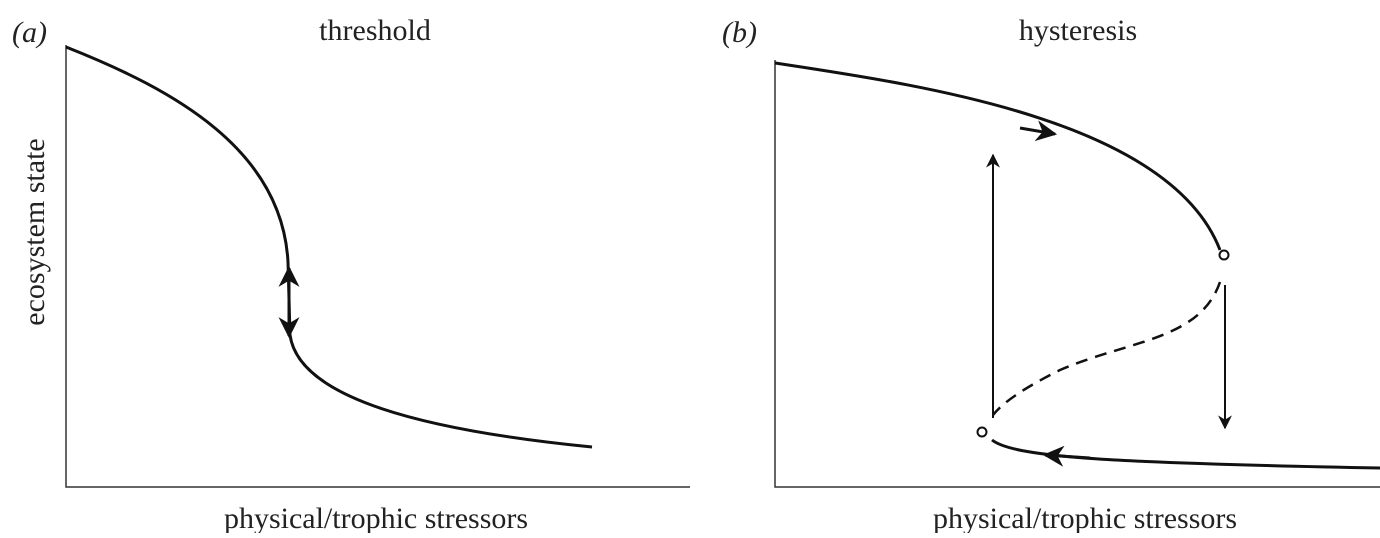 Image resolution: width=1380 pixels, height=538 pixels. What do you see at coordinates (739, 32) in the screenshot?
I see `panel-label: (b)` at bounding box center [739, 32].